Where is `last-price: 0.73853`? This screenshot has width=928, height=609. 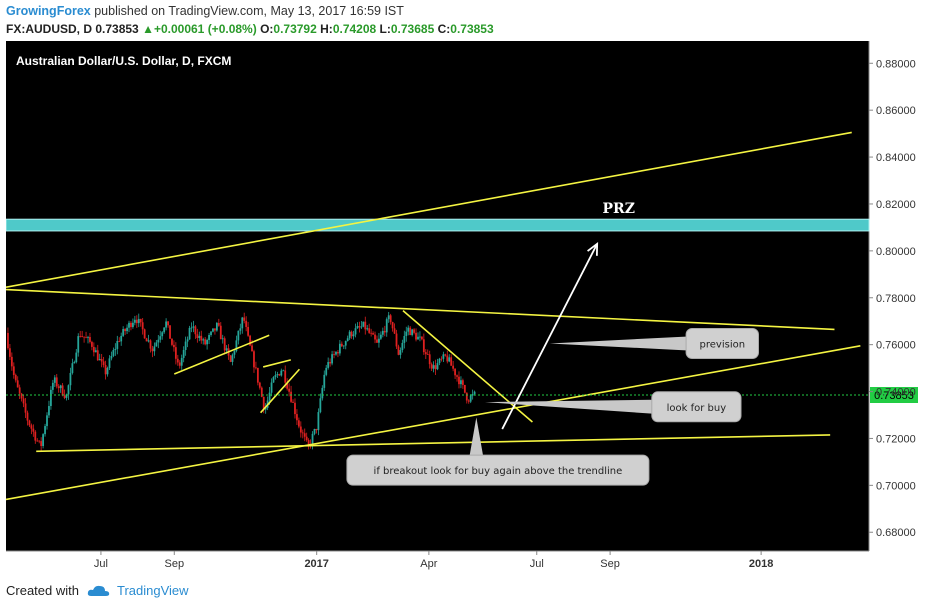 last-price: 0.73853 is located at coordinates (117, 29).